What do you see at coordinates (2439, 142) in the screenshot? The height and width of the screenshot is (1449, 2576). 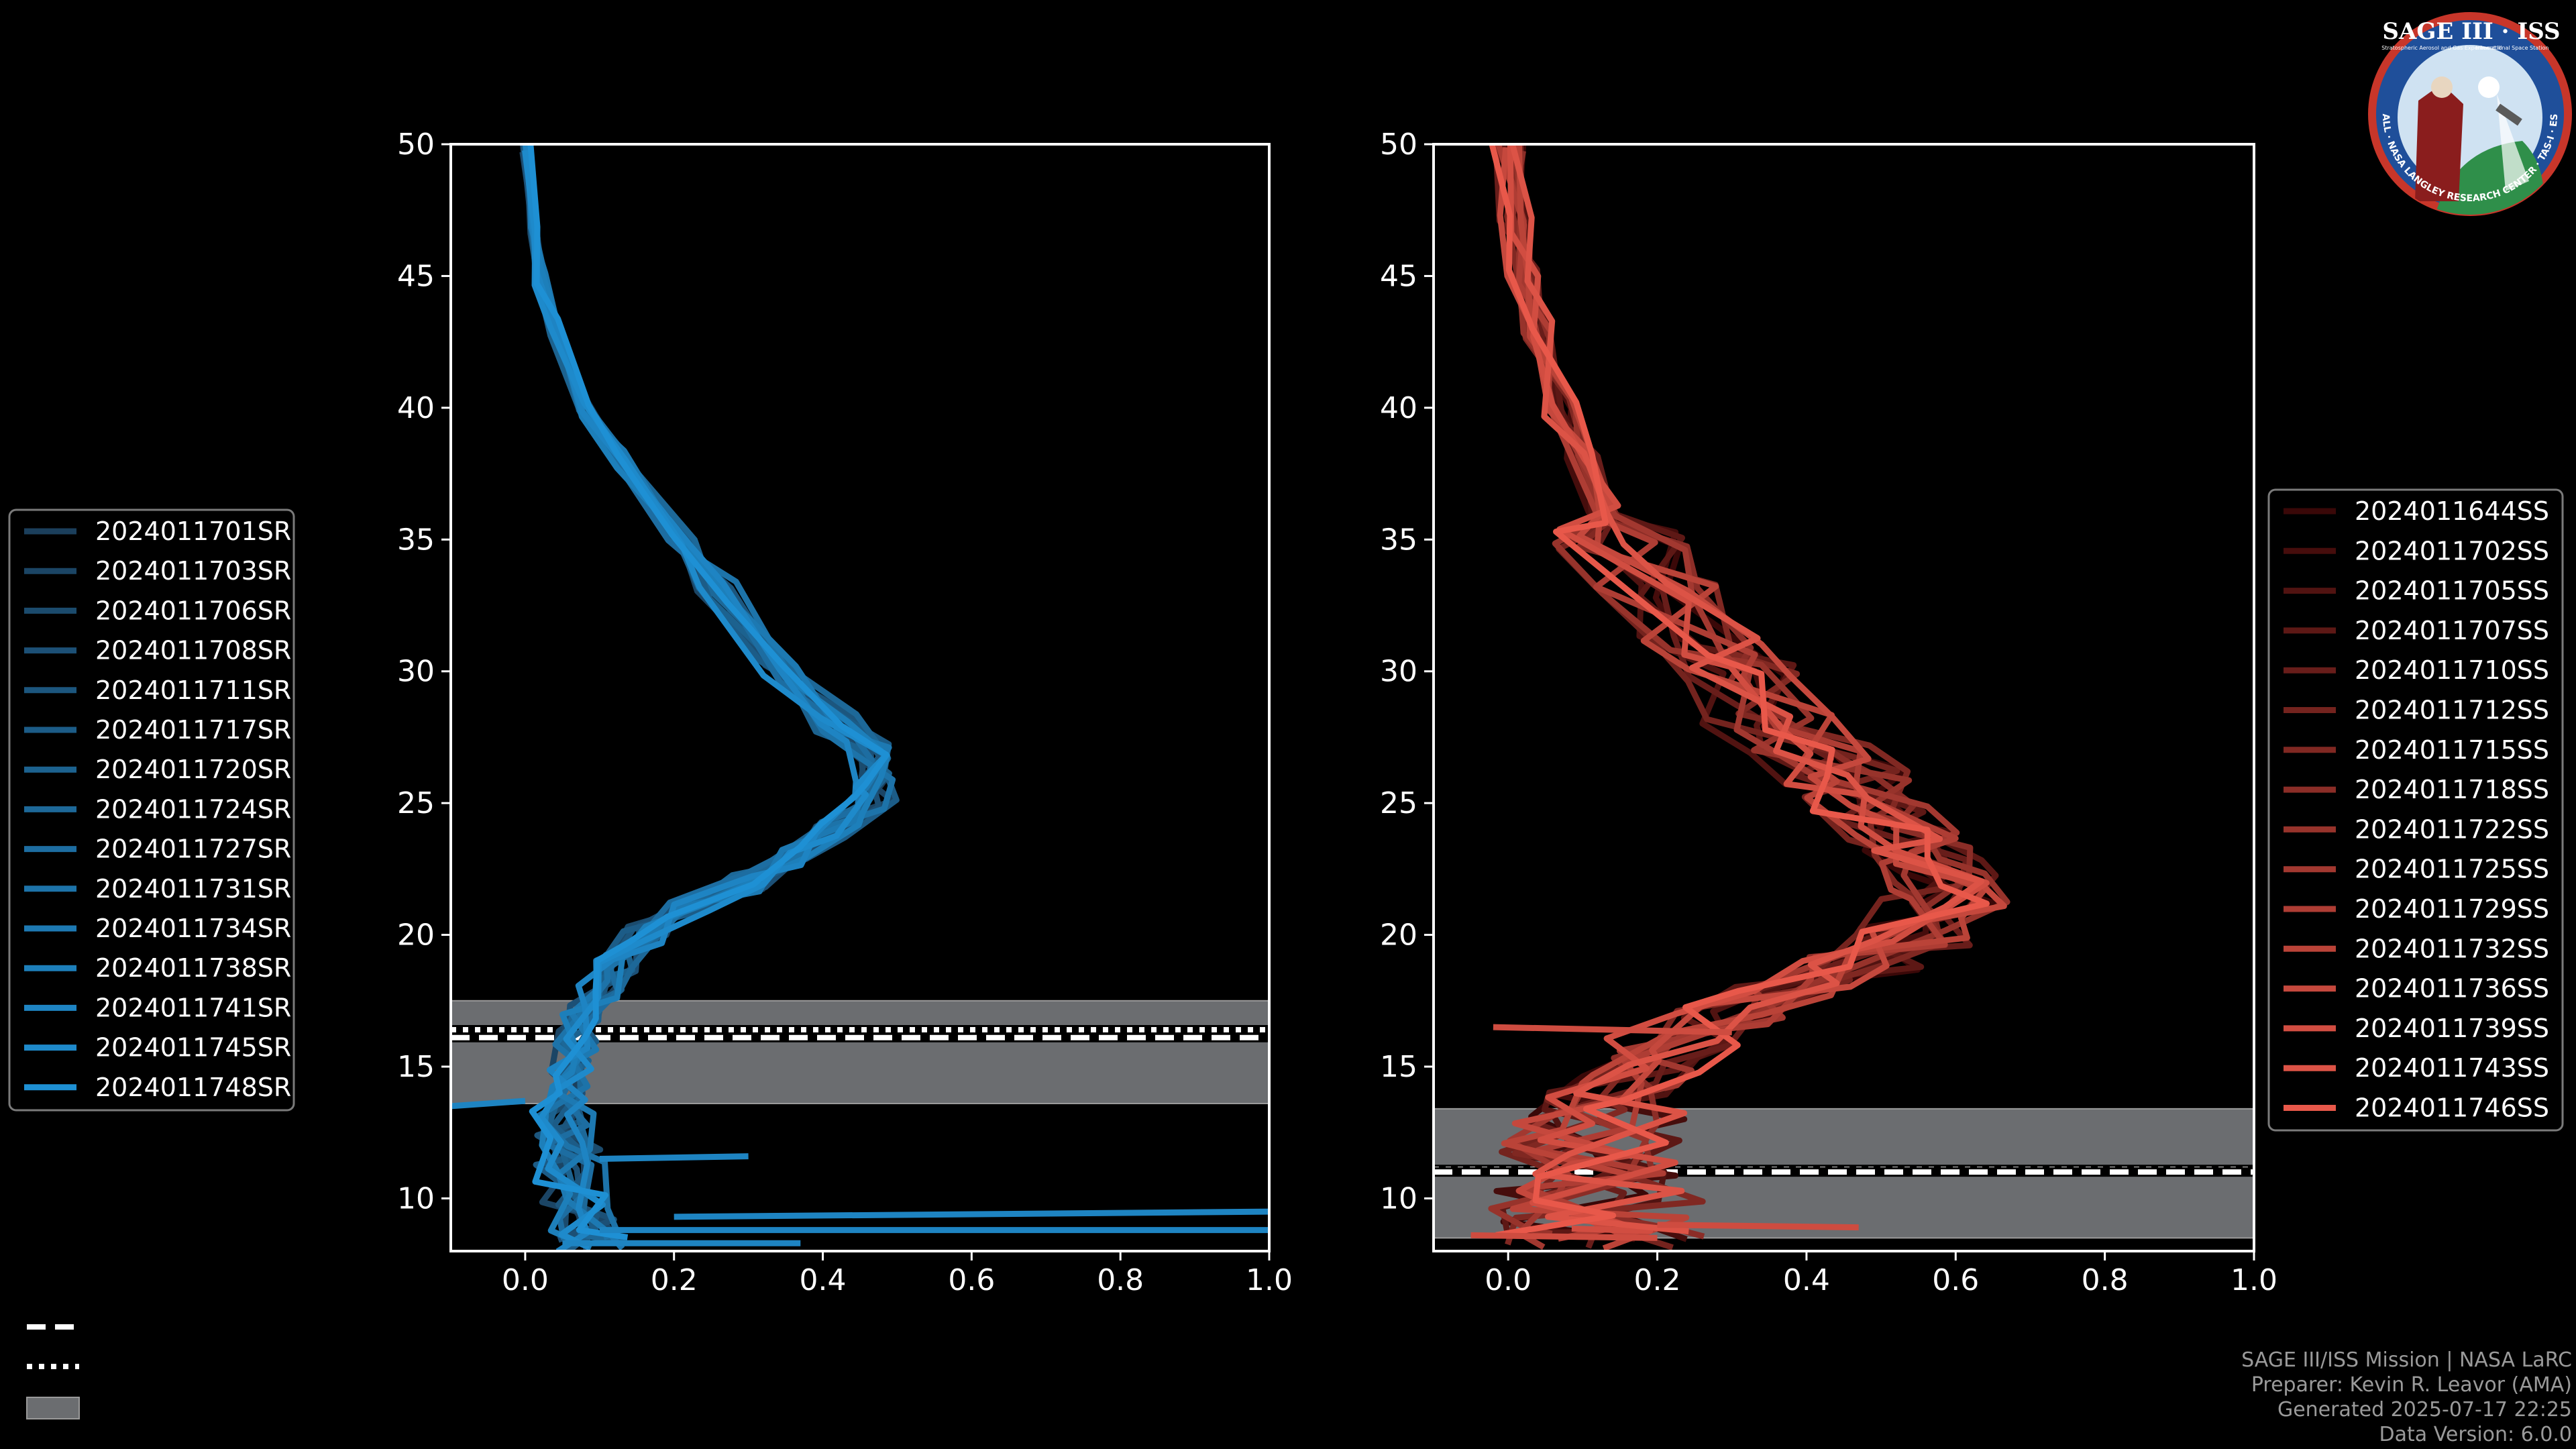 I see `logo-wizard-icon` at bounding box center [2439, 142].